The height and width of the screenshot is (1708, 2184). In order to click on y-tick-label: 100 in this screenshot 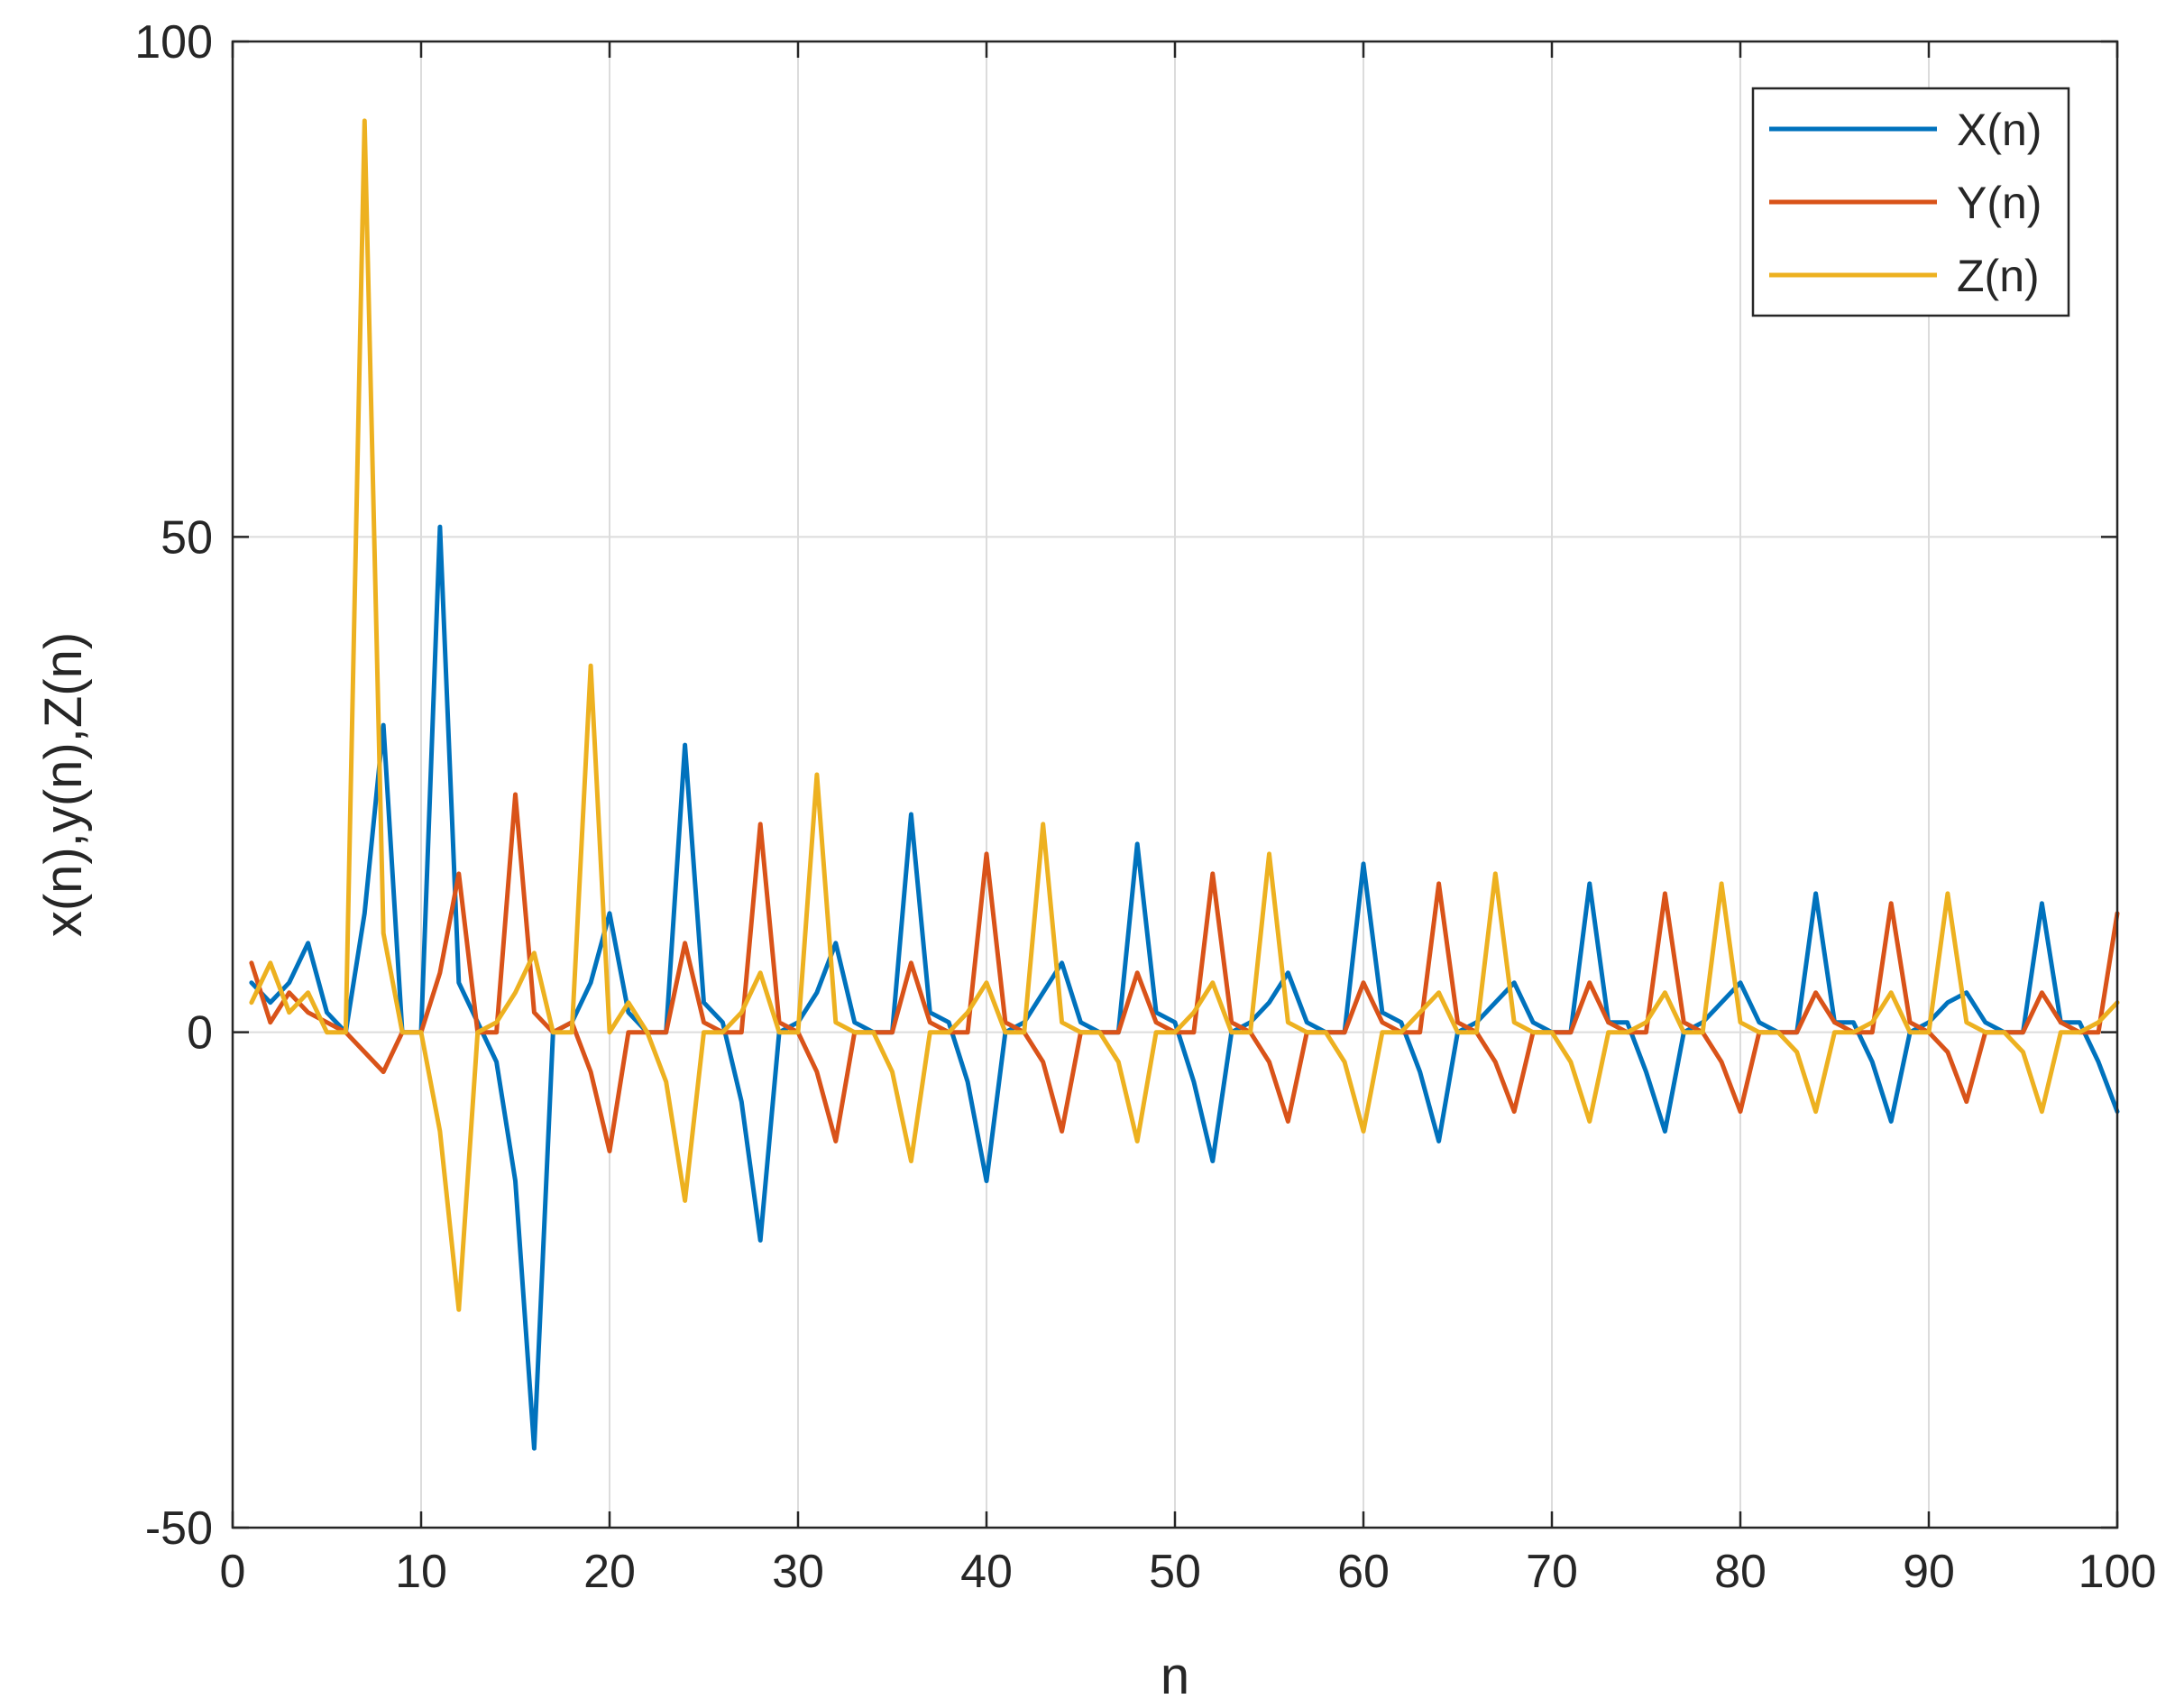, I will do `click(173, 42)`.